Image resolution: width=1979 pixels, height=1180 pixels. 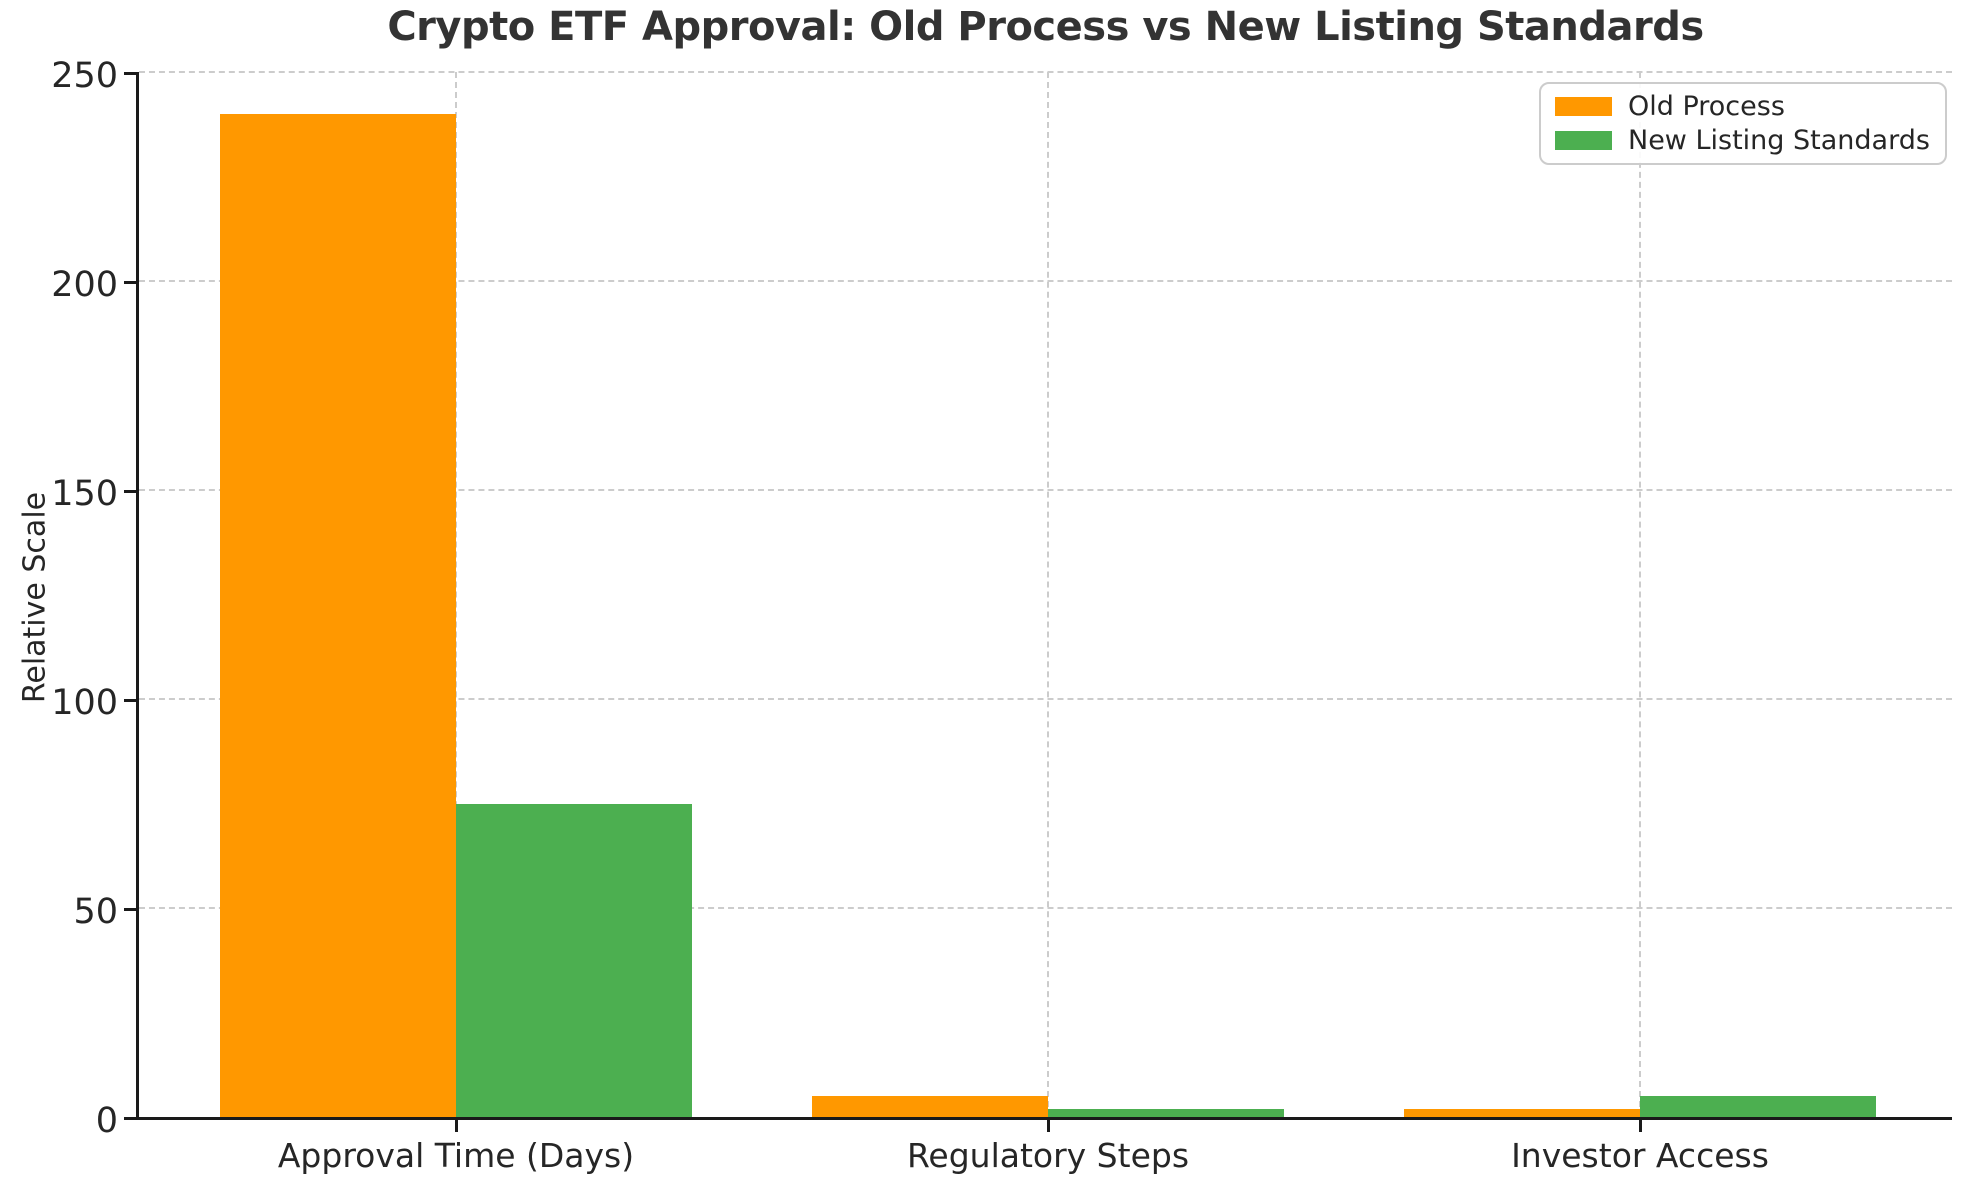 I want to click on y-axis-line, so click(x=137, y=596).